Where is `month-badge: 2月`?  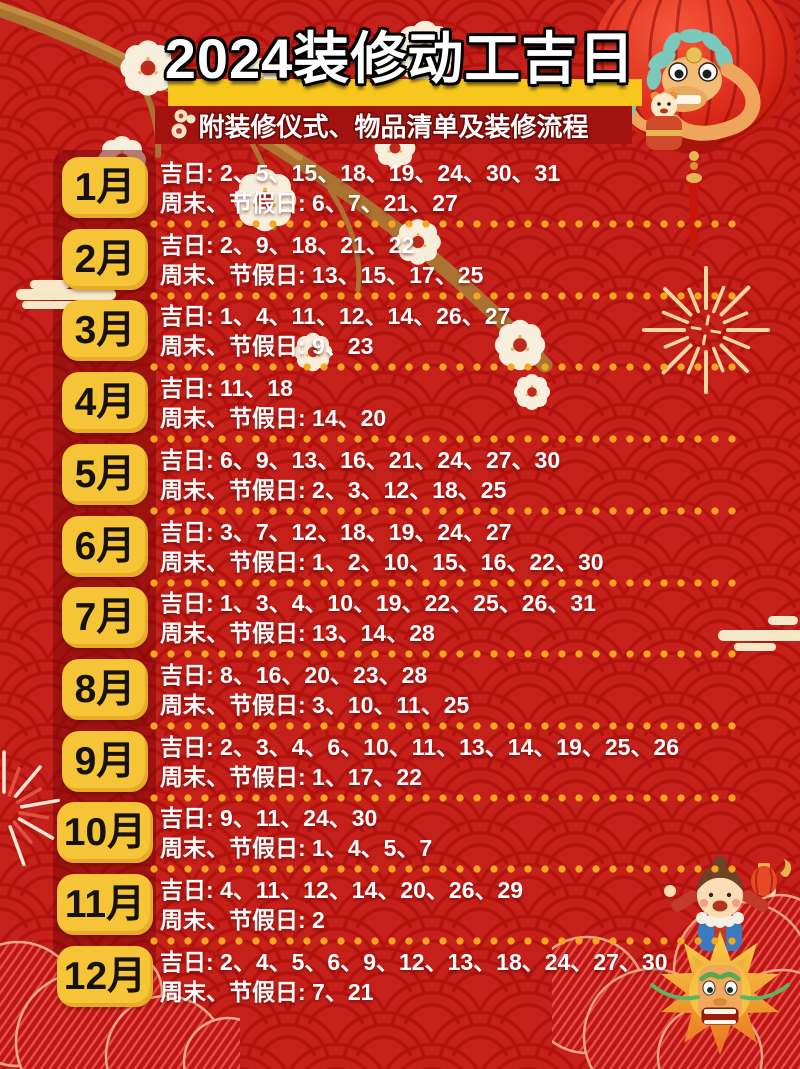 month-badge: 2月 is located at coordinates (105, 259).